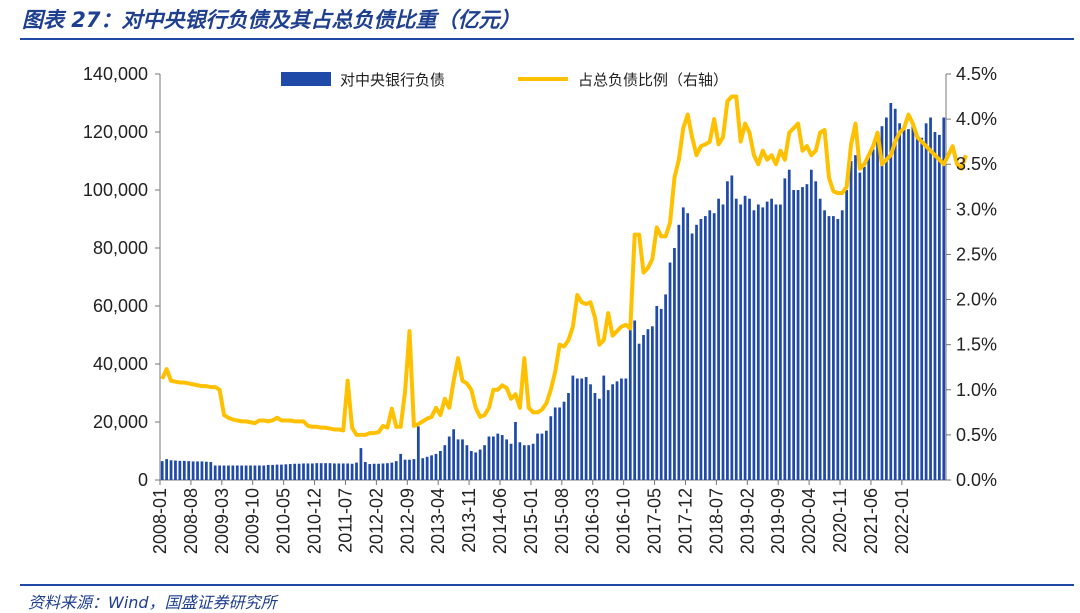 This screenshot has width=1080, height=613. Describe the element at coordinates (160, 521) in the screenshot. I see `x-tick-label: 2008-01` at that location.